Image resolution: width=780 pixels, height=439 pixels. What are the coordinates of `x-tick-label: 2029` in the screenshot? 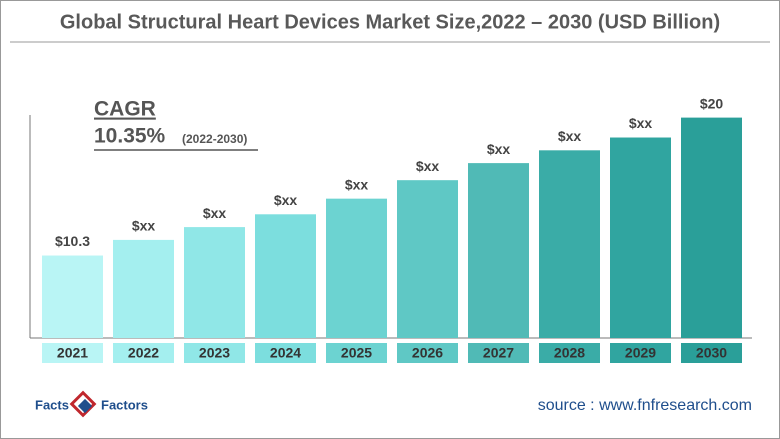 It's located at (640, 353).